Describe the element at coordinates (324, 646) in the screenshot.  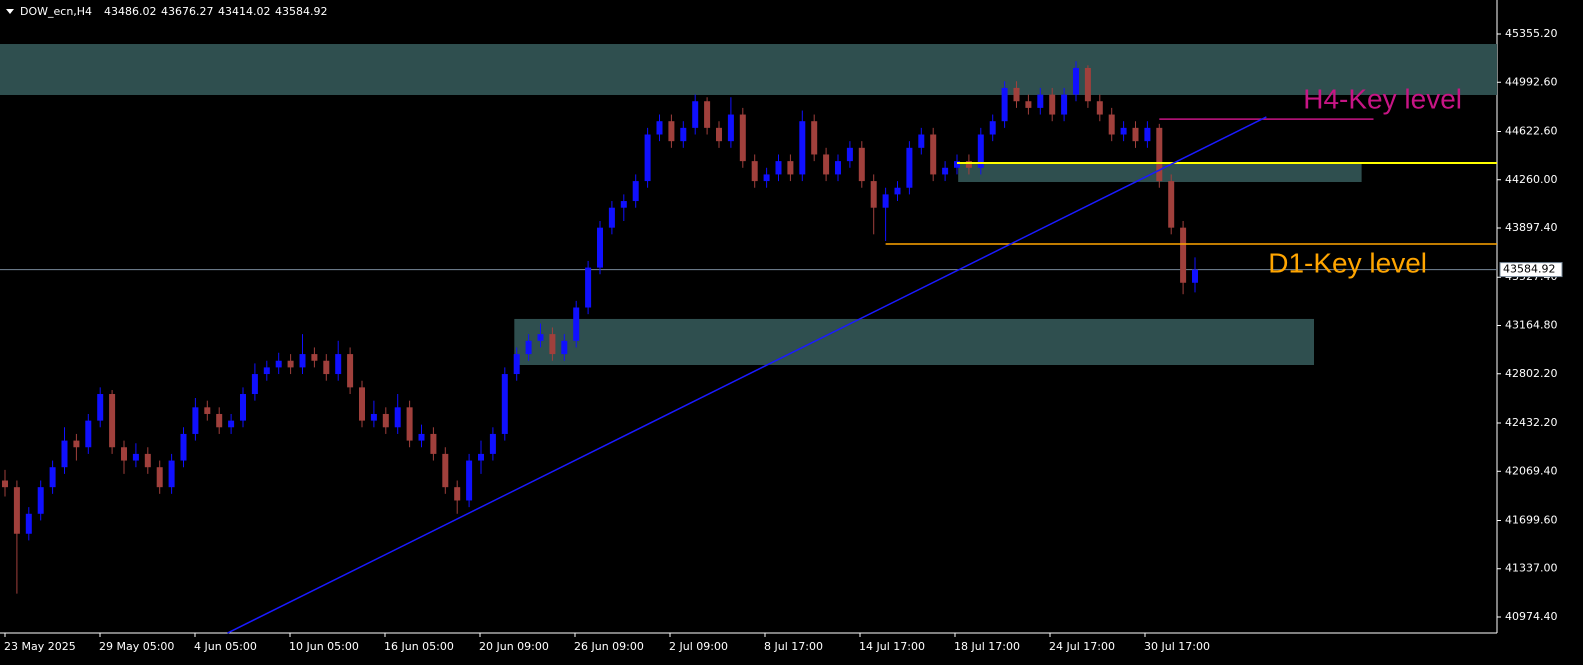
I see `x-tick-label: 10 Jun 05:00` at that location.